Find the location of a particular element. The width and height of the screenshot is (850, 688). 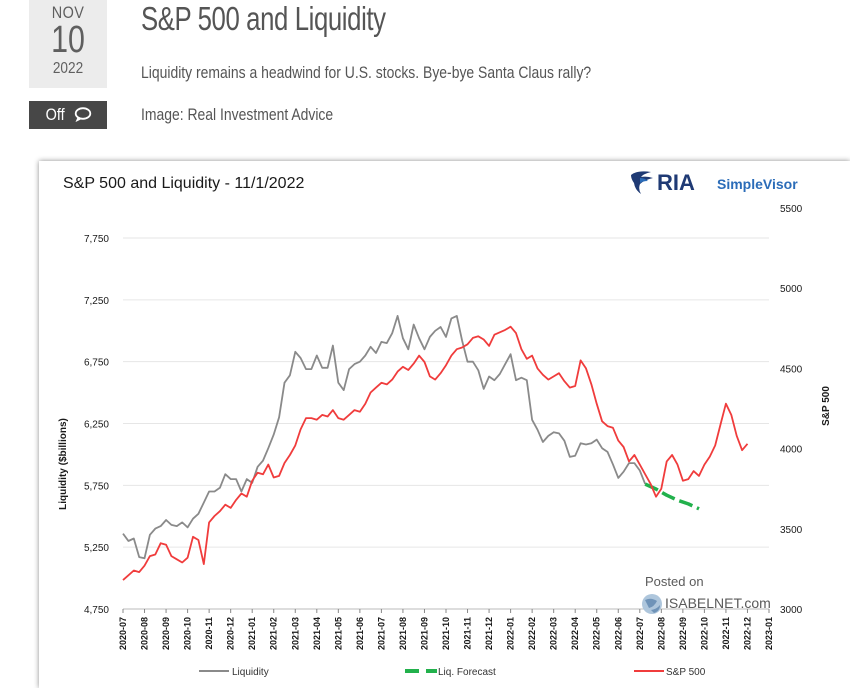

legend-label-forecast: Liq. Forecast is located at coordinates (467, 672).